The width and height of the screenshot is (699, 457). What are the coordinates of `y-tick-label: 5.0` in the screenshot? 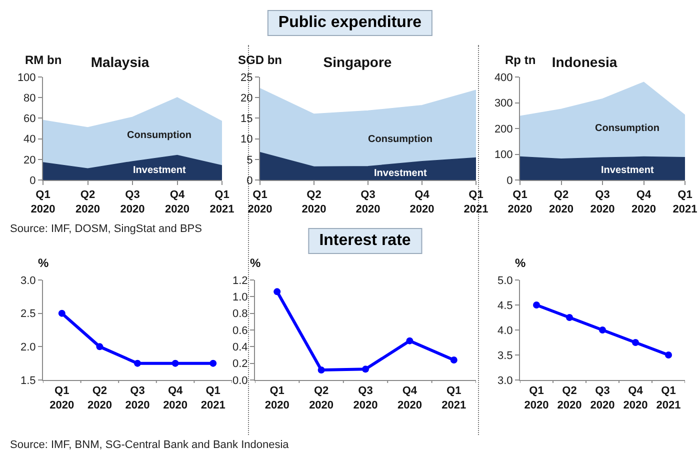 It's located at (505, 280).